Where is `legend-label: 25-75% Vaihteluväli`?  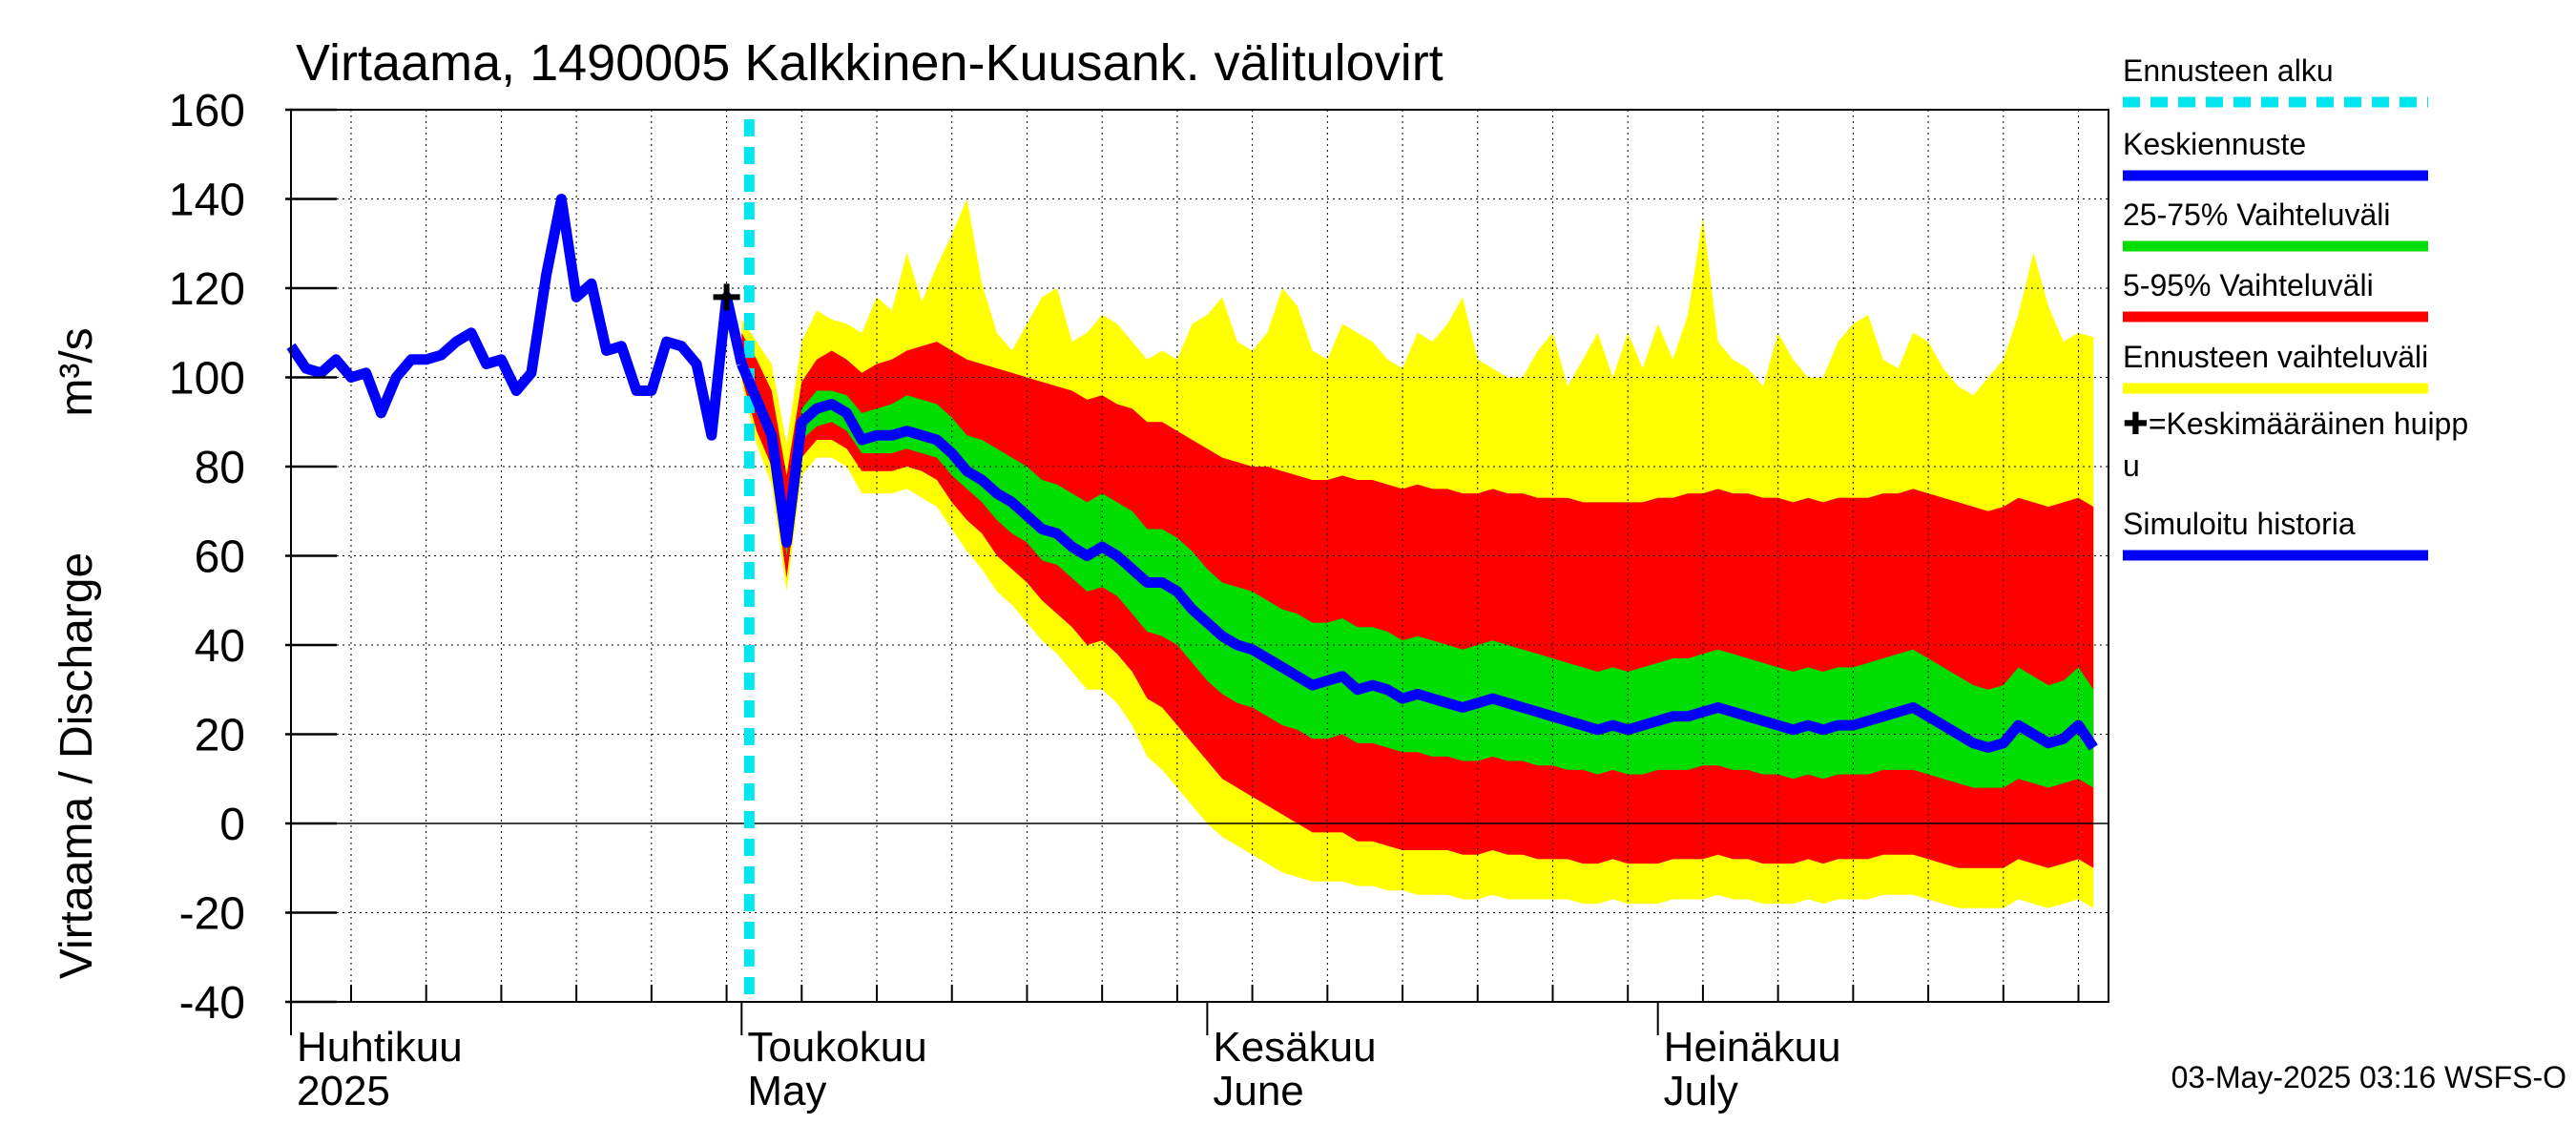
legend-label: 25-75% Vaihteluväli is located at coordinates (2256, 215).